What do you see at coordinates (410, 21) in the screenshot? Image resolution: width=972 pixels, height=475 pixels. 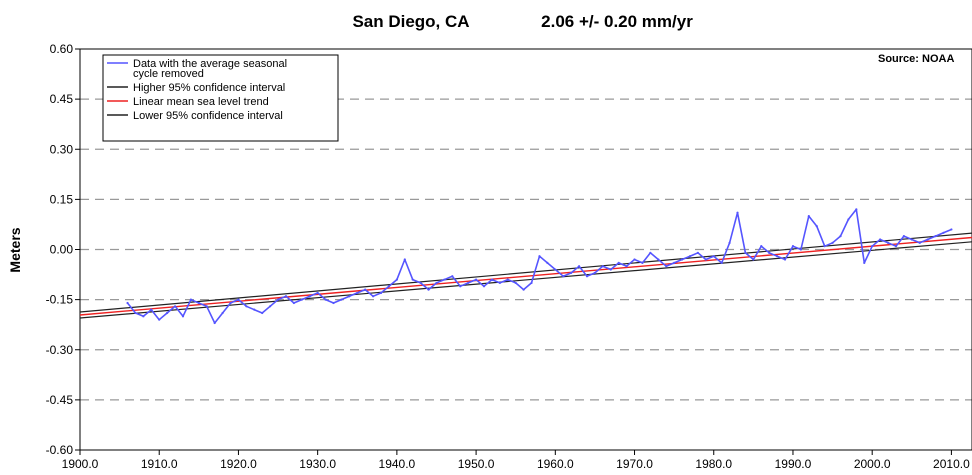 I see `chart-title: San Diego, CA` at bounding box center [410, 21].